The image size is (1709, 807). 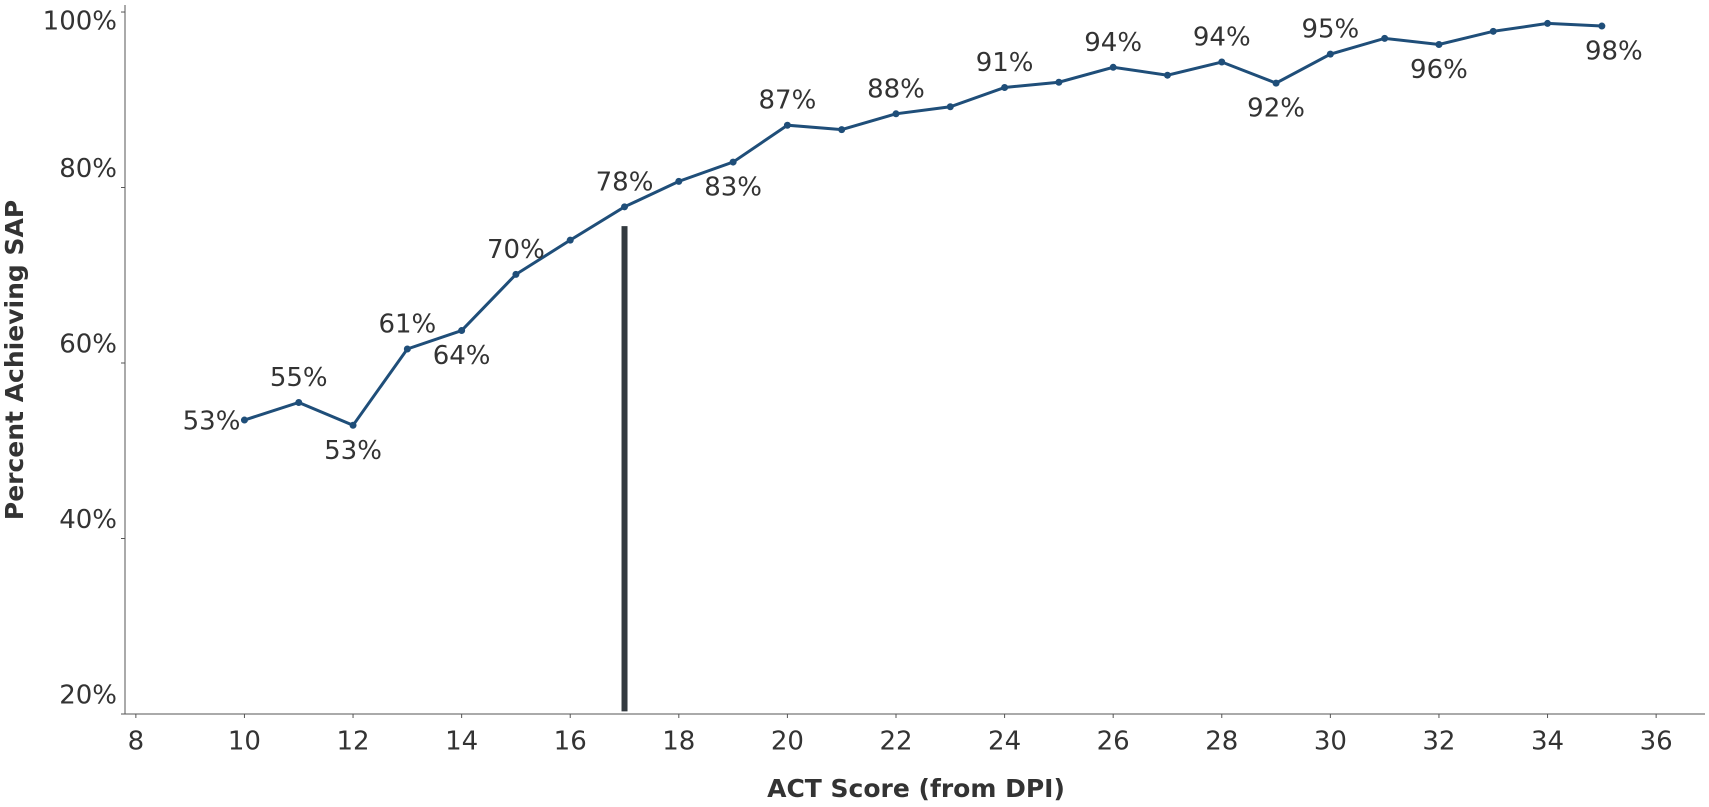 I want to click on data-label: 83%, so click(x=733, y=188).